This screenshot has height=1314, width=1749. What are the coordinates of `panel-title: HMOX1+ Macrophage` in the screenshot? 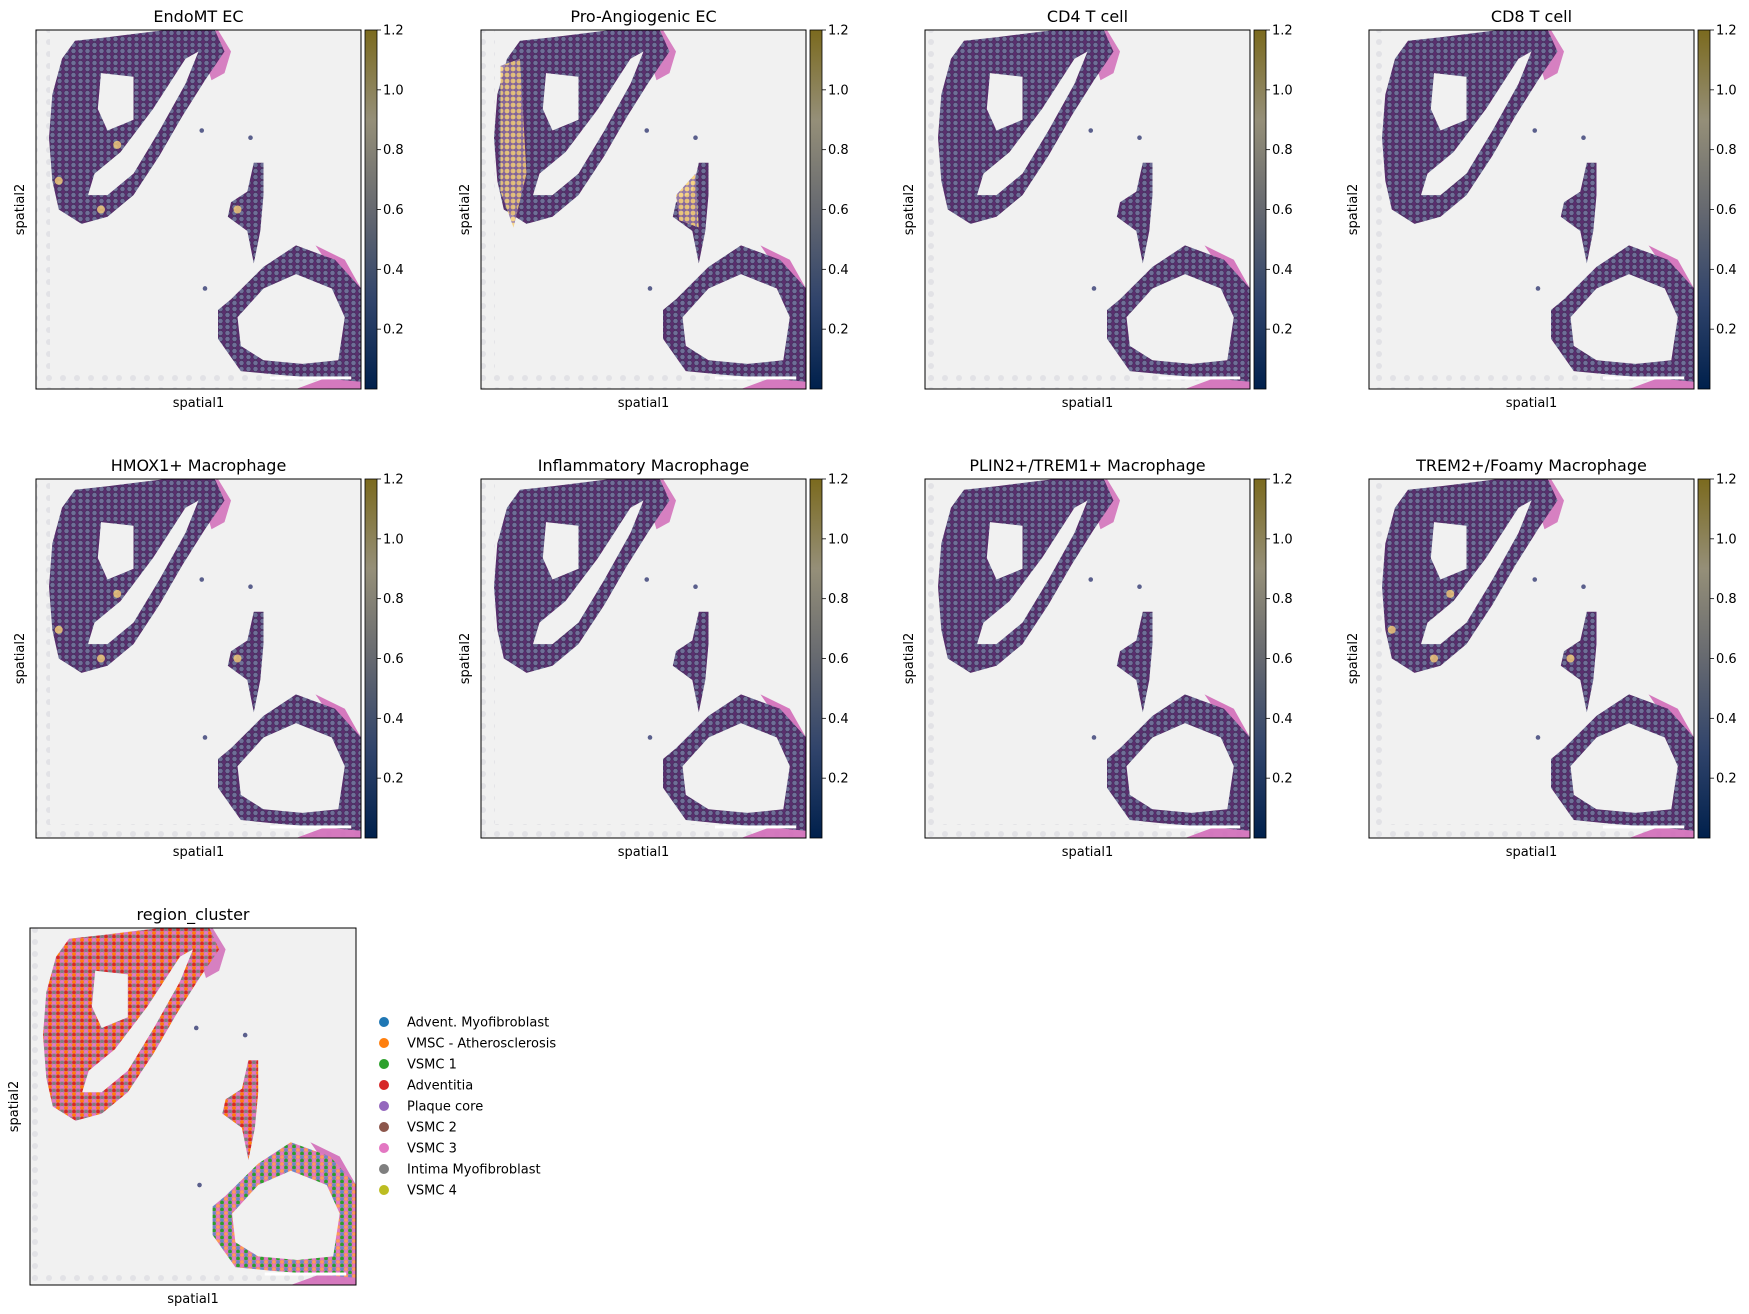 It's located at (199, 465).